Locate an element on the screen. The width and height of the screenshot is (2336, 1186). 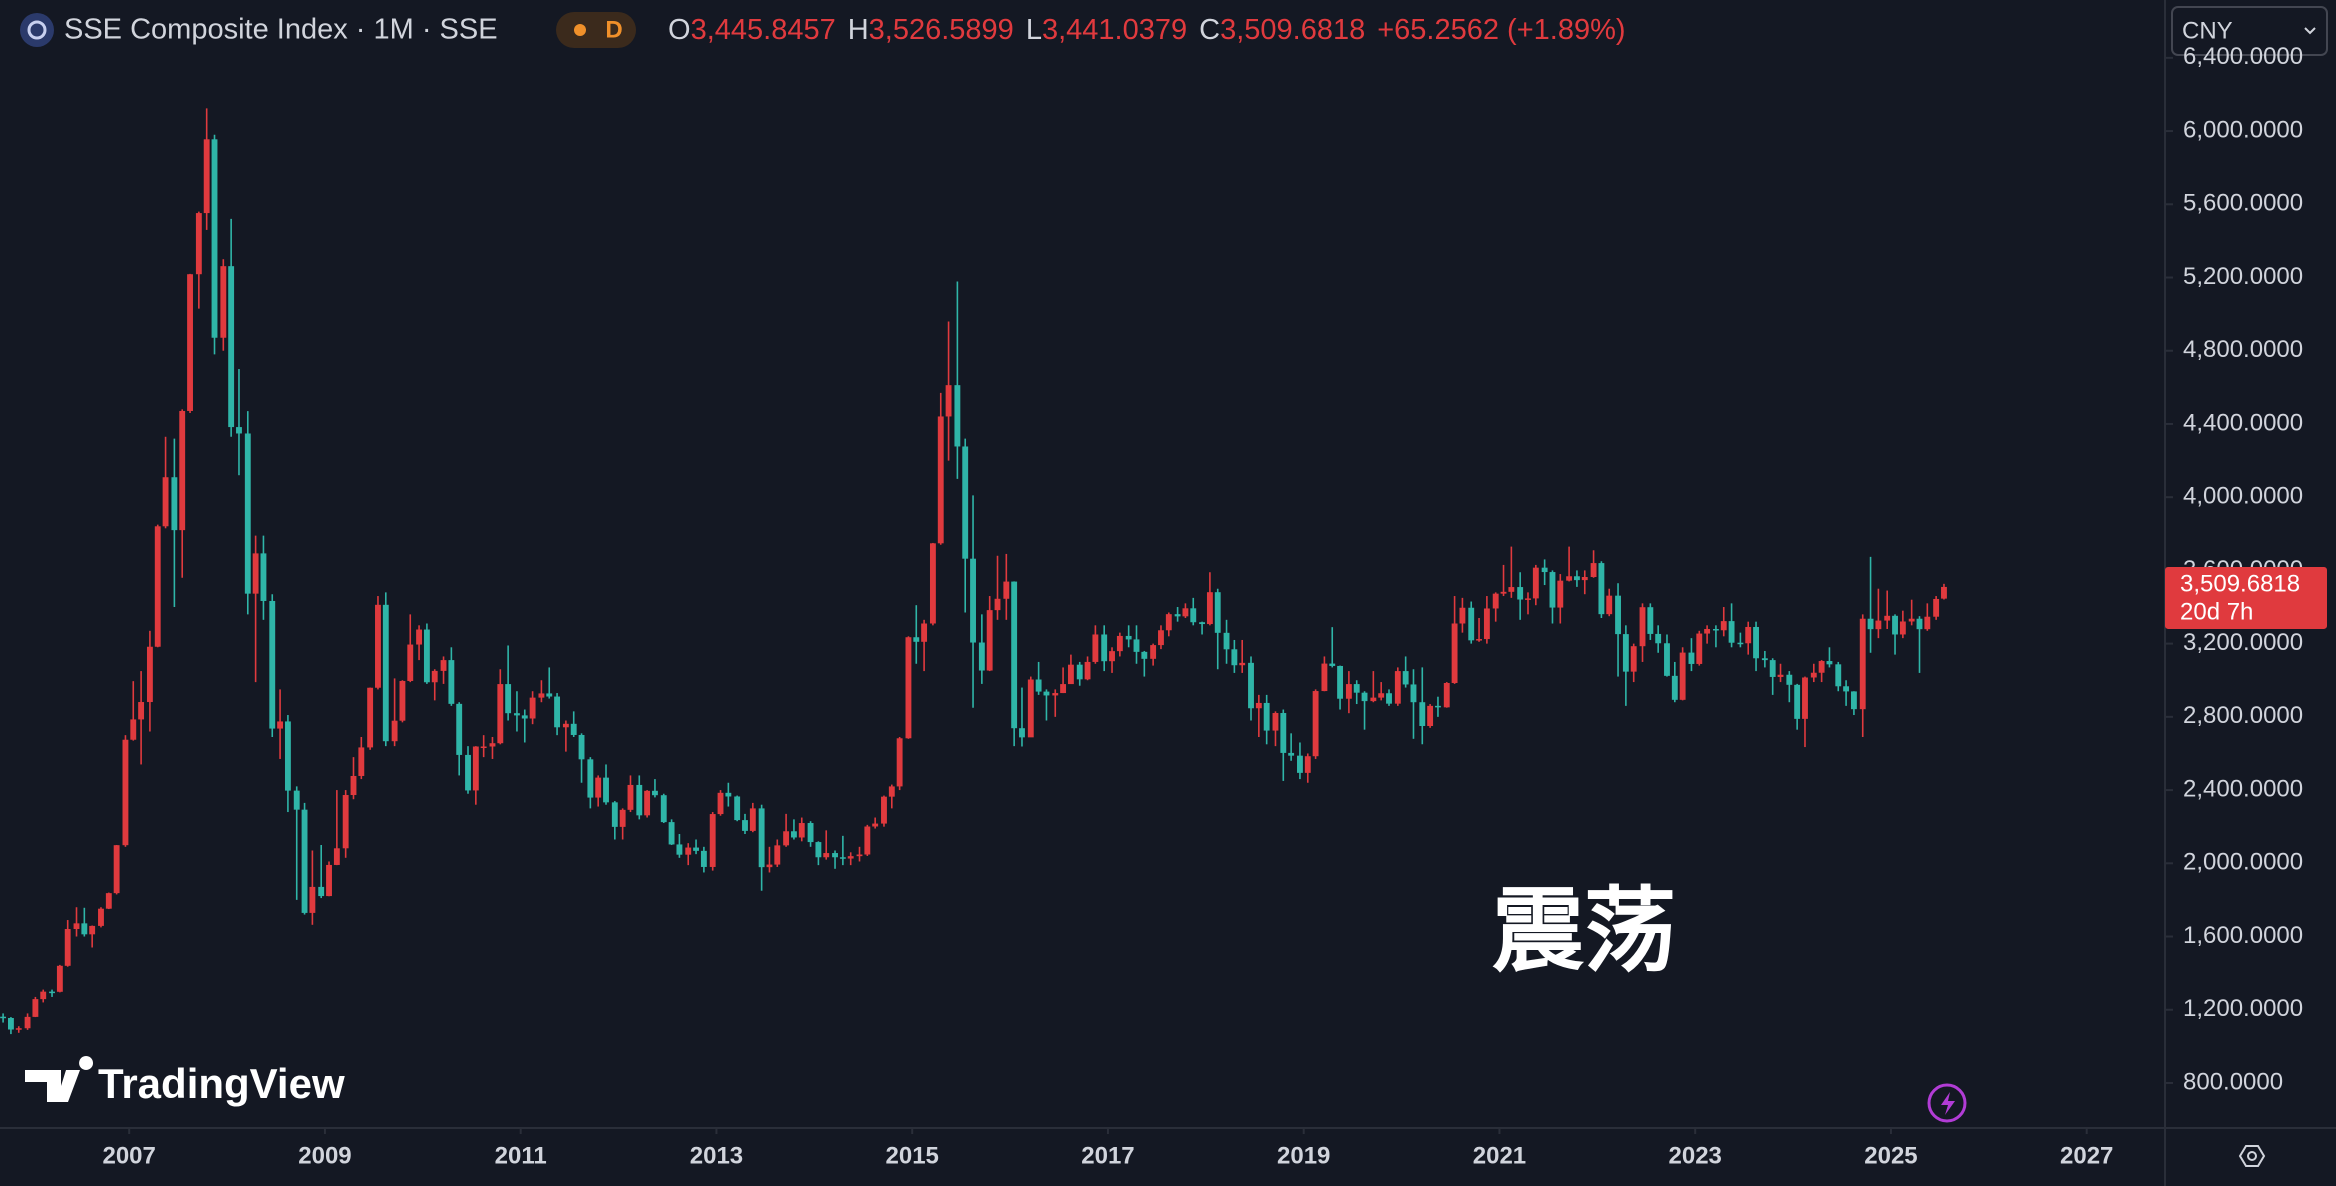
currency-selector is located at coordinates (2249, 31).